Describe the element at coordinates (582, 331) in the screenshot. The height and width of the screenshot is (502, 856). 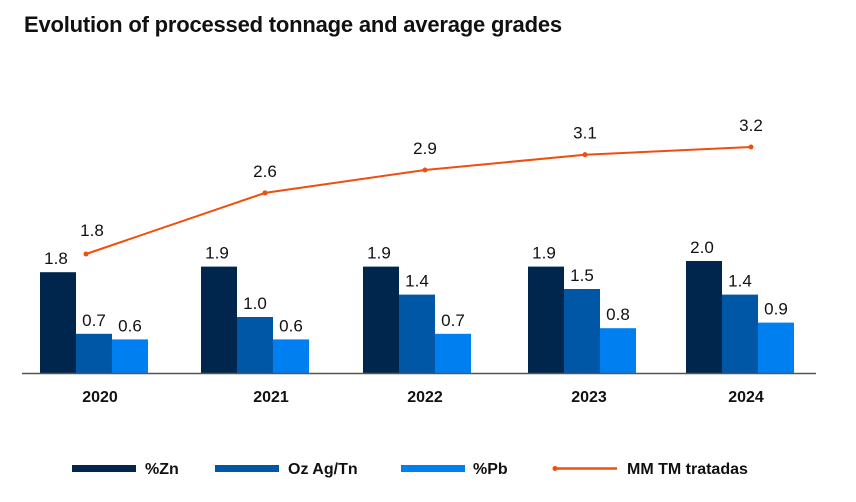
I see `bar-oz-ag-tn-2023` at that location.